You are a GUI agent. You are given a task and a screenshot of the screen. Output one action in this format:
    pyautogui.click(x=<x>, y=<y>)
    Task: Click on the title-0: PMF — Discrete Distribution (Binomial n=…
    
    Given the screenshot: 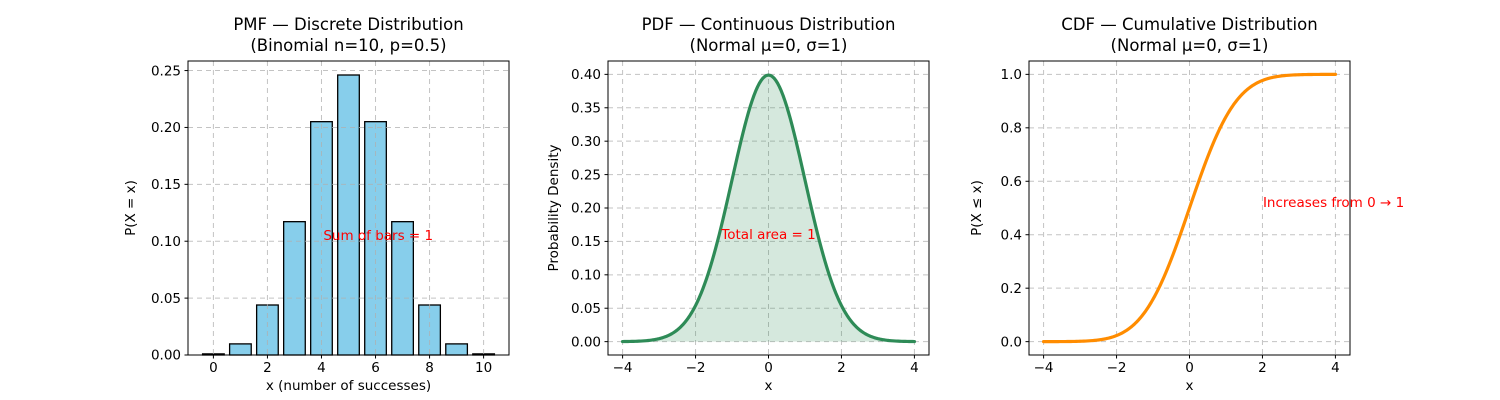 What is the action you would take?
    pyautogui.click(x=348, y=35)
    